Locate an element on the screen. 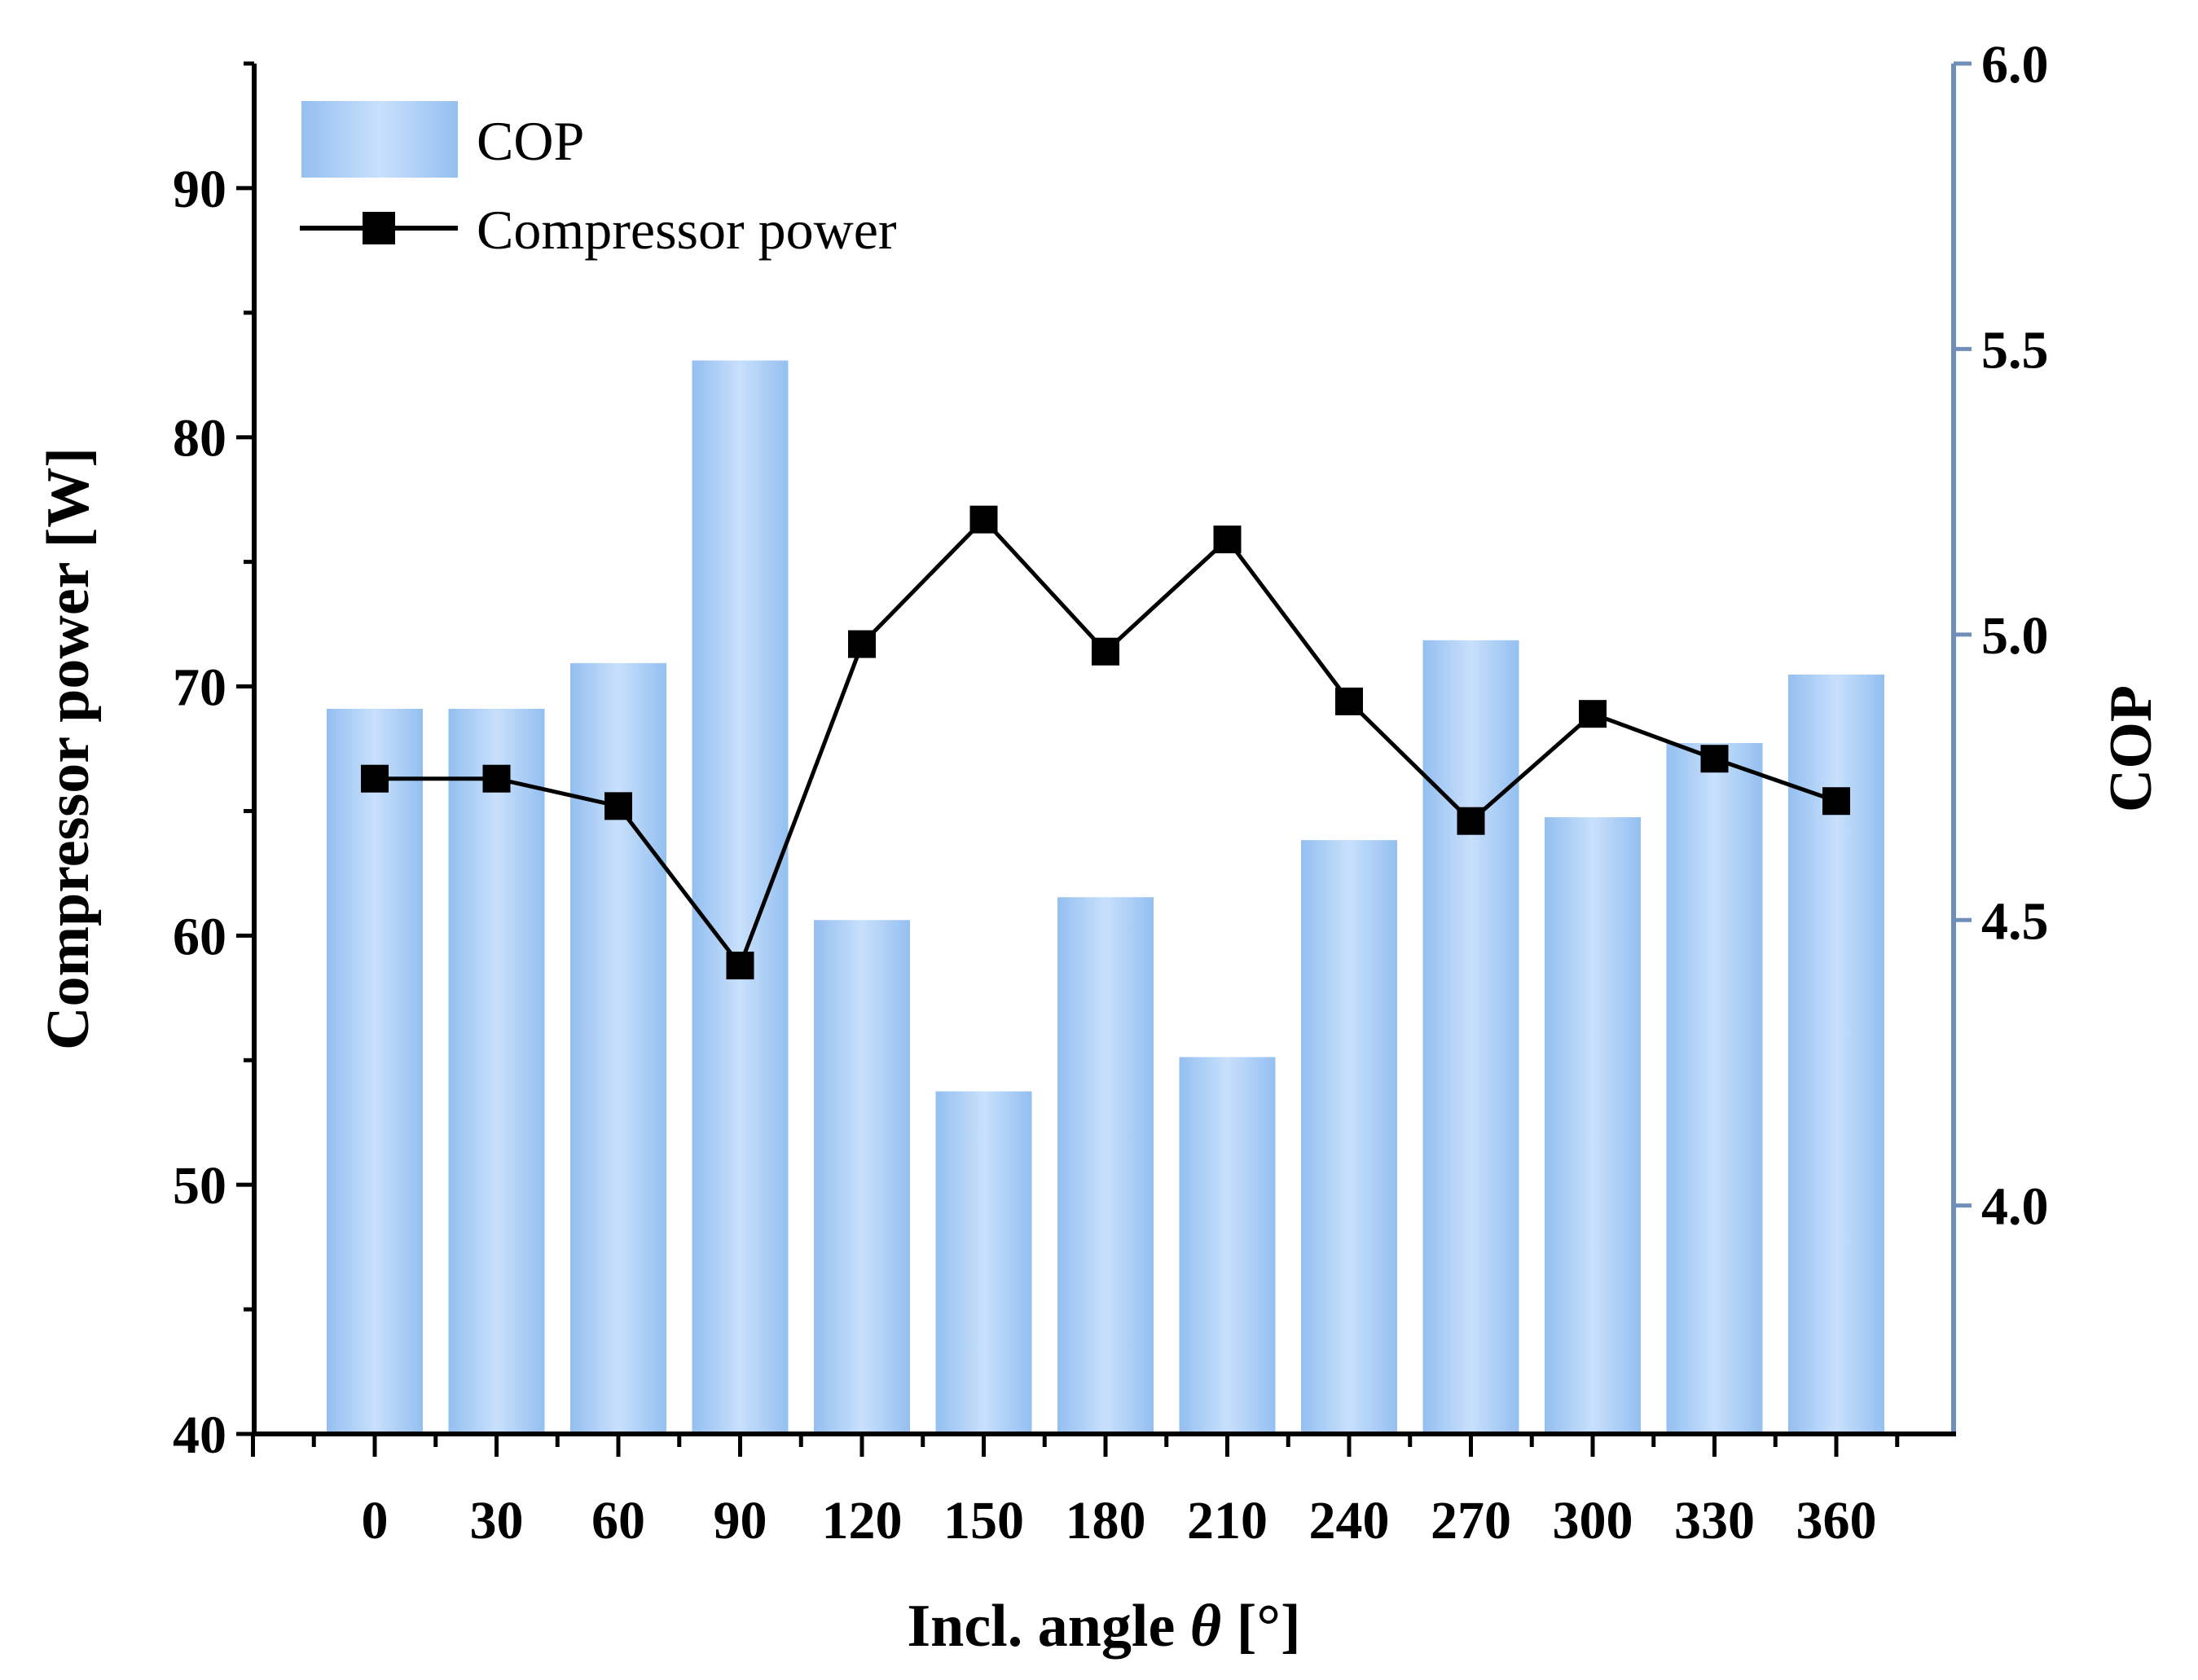  x-tick-label-210: 210 is located at coordinates (1228, 1520).